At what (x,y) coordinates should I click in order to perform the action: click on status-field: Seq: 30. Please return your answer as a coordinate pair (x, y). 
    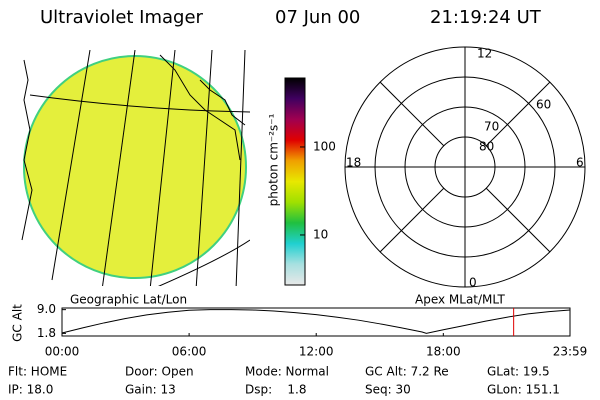
    Looking at the image, I should click on (388, 390).